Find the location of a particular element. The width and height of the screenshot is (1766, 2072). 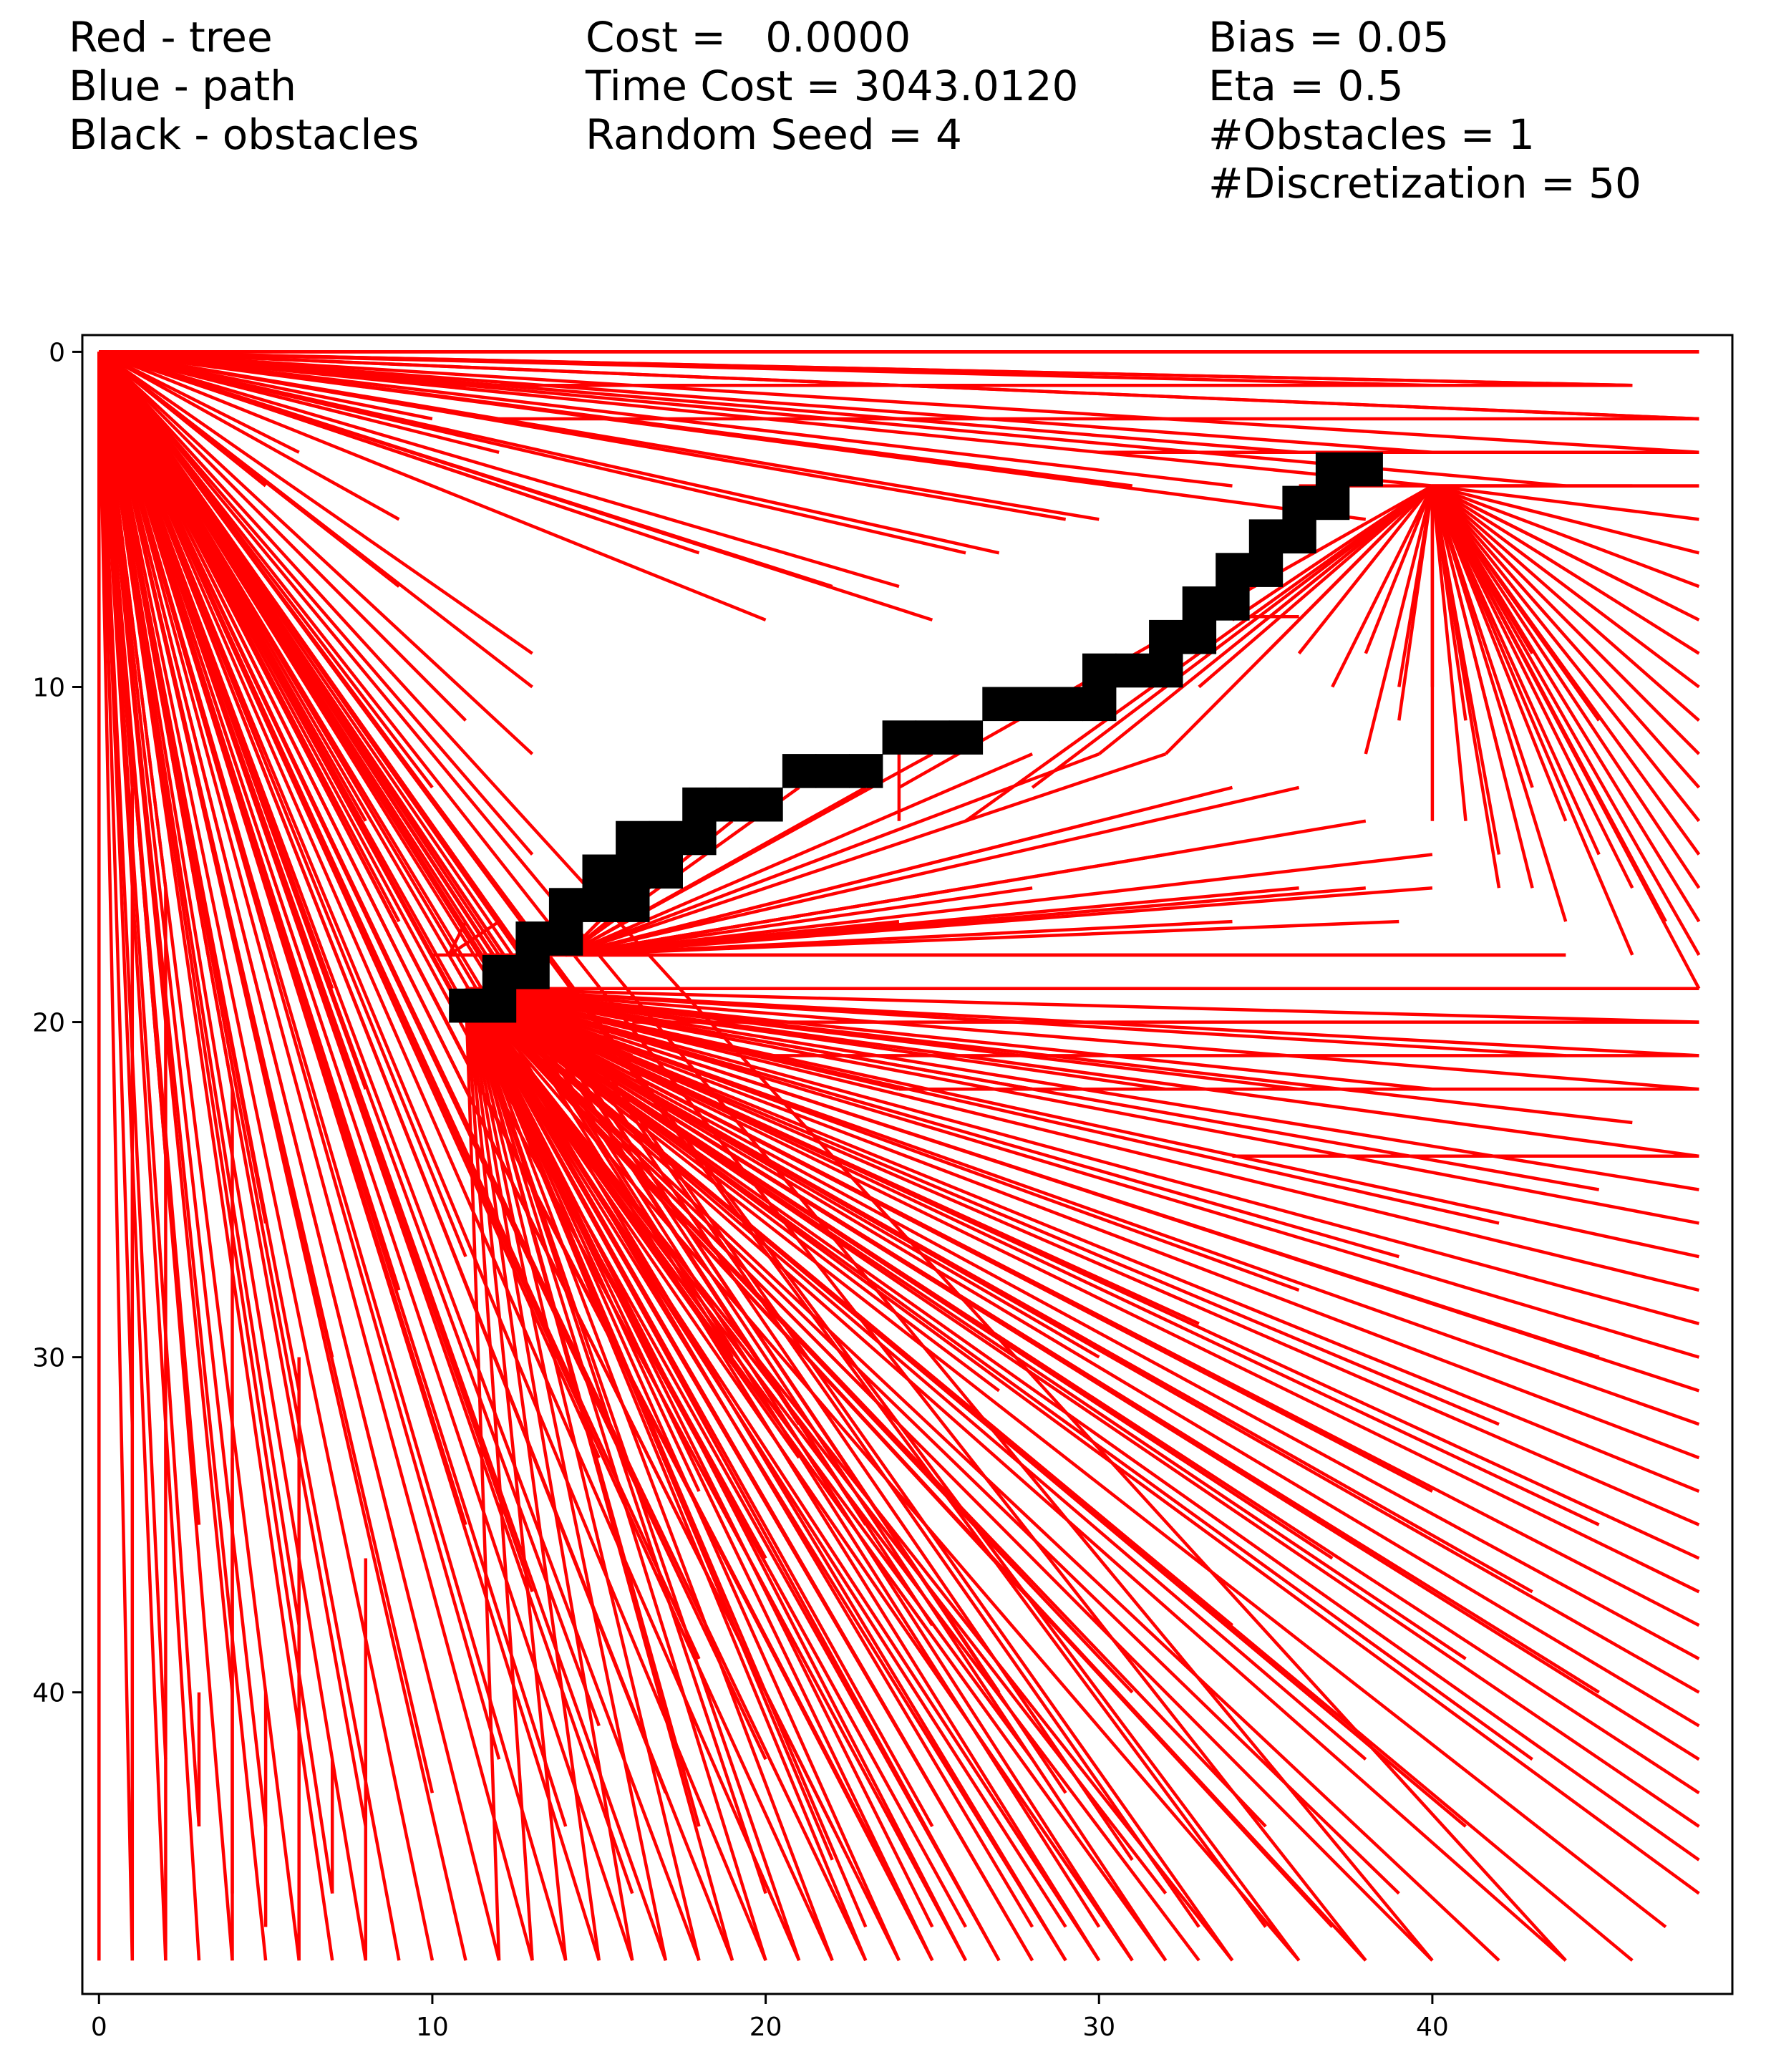

obstacle-layer is located at coordinates (916, 737).